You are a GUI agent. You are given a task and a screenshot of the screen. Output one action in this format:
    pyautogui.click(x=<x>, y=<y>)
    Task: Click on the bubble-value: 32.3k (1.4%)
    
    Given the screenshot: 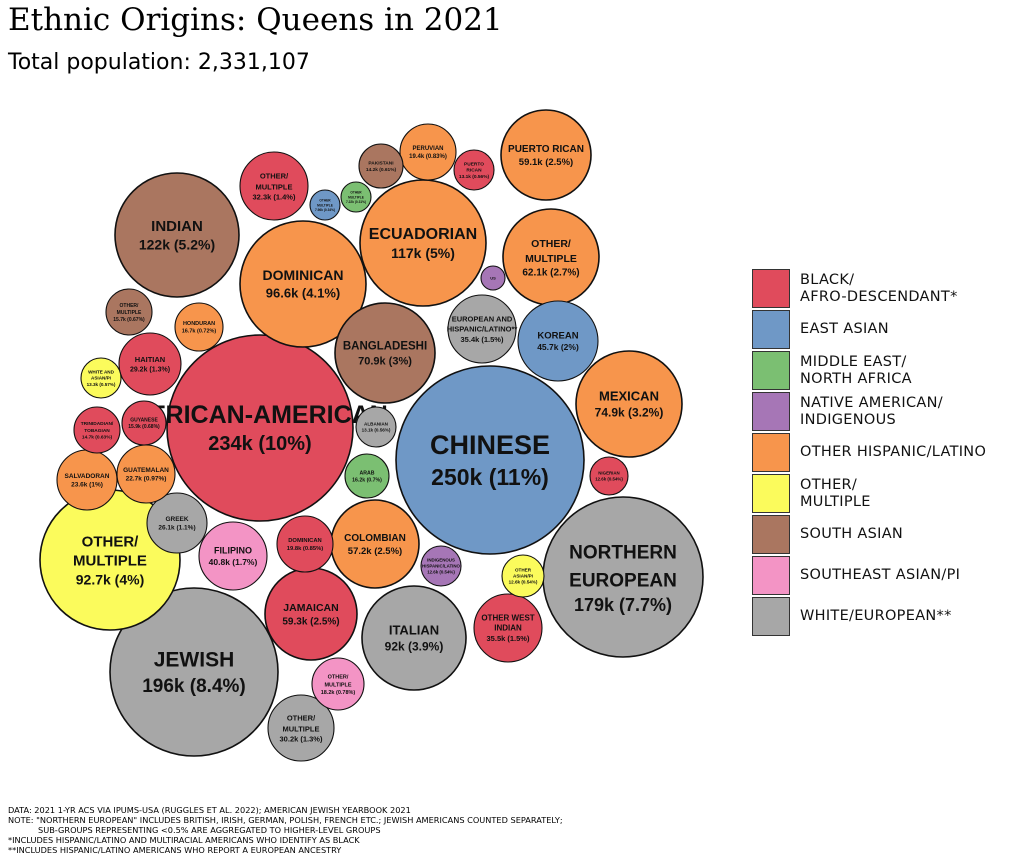 What is the action you would take?
    pyautogui.click(x=274, y=197)
    